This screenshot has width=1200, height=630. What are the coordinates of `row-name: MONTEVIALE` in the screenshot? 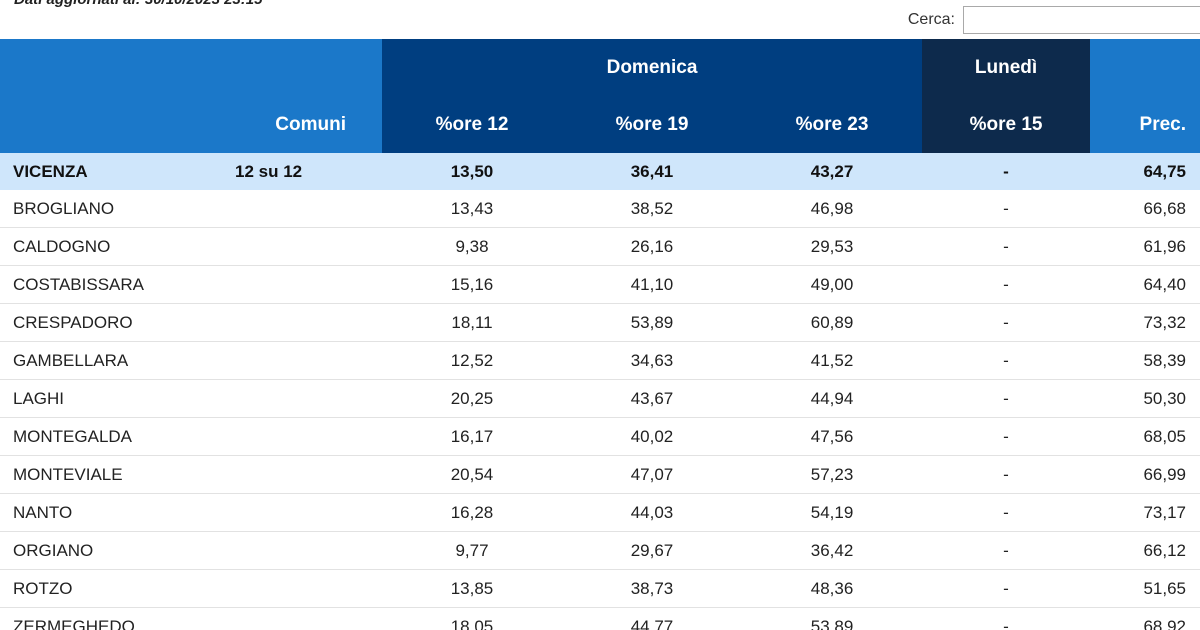 It's located at (116, 474).